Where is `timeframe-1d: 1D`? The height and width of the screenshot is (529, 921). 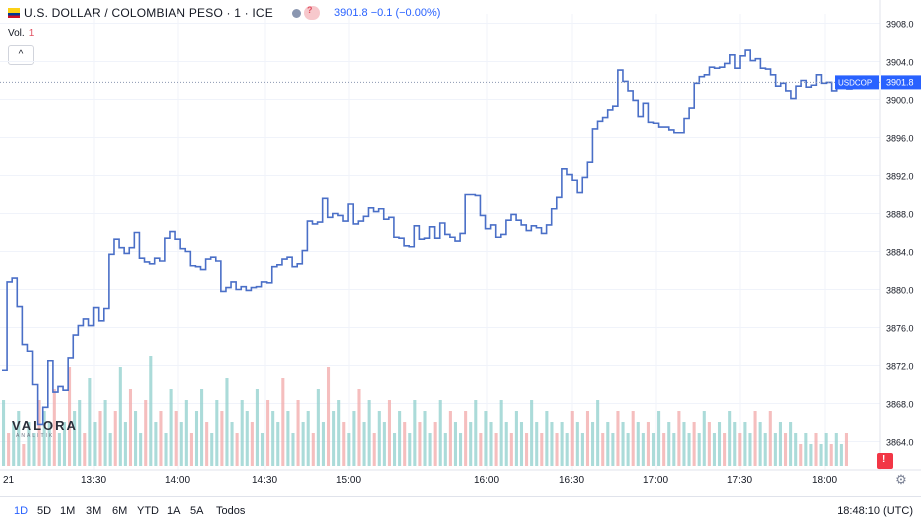 timeframe-1d: 1D is located at coordinates (21, 511).